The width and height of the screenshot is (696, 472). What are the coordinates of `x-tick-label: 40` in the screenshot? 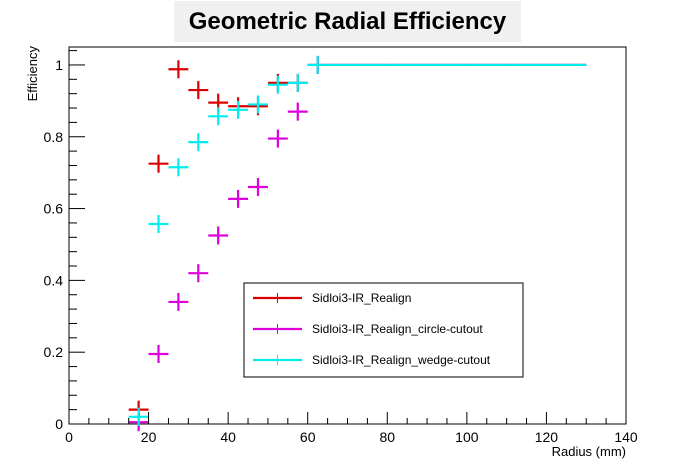 It's located at (228, 437).